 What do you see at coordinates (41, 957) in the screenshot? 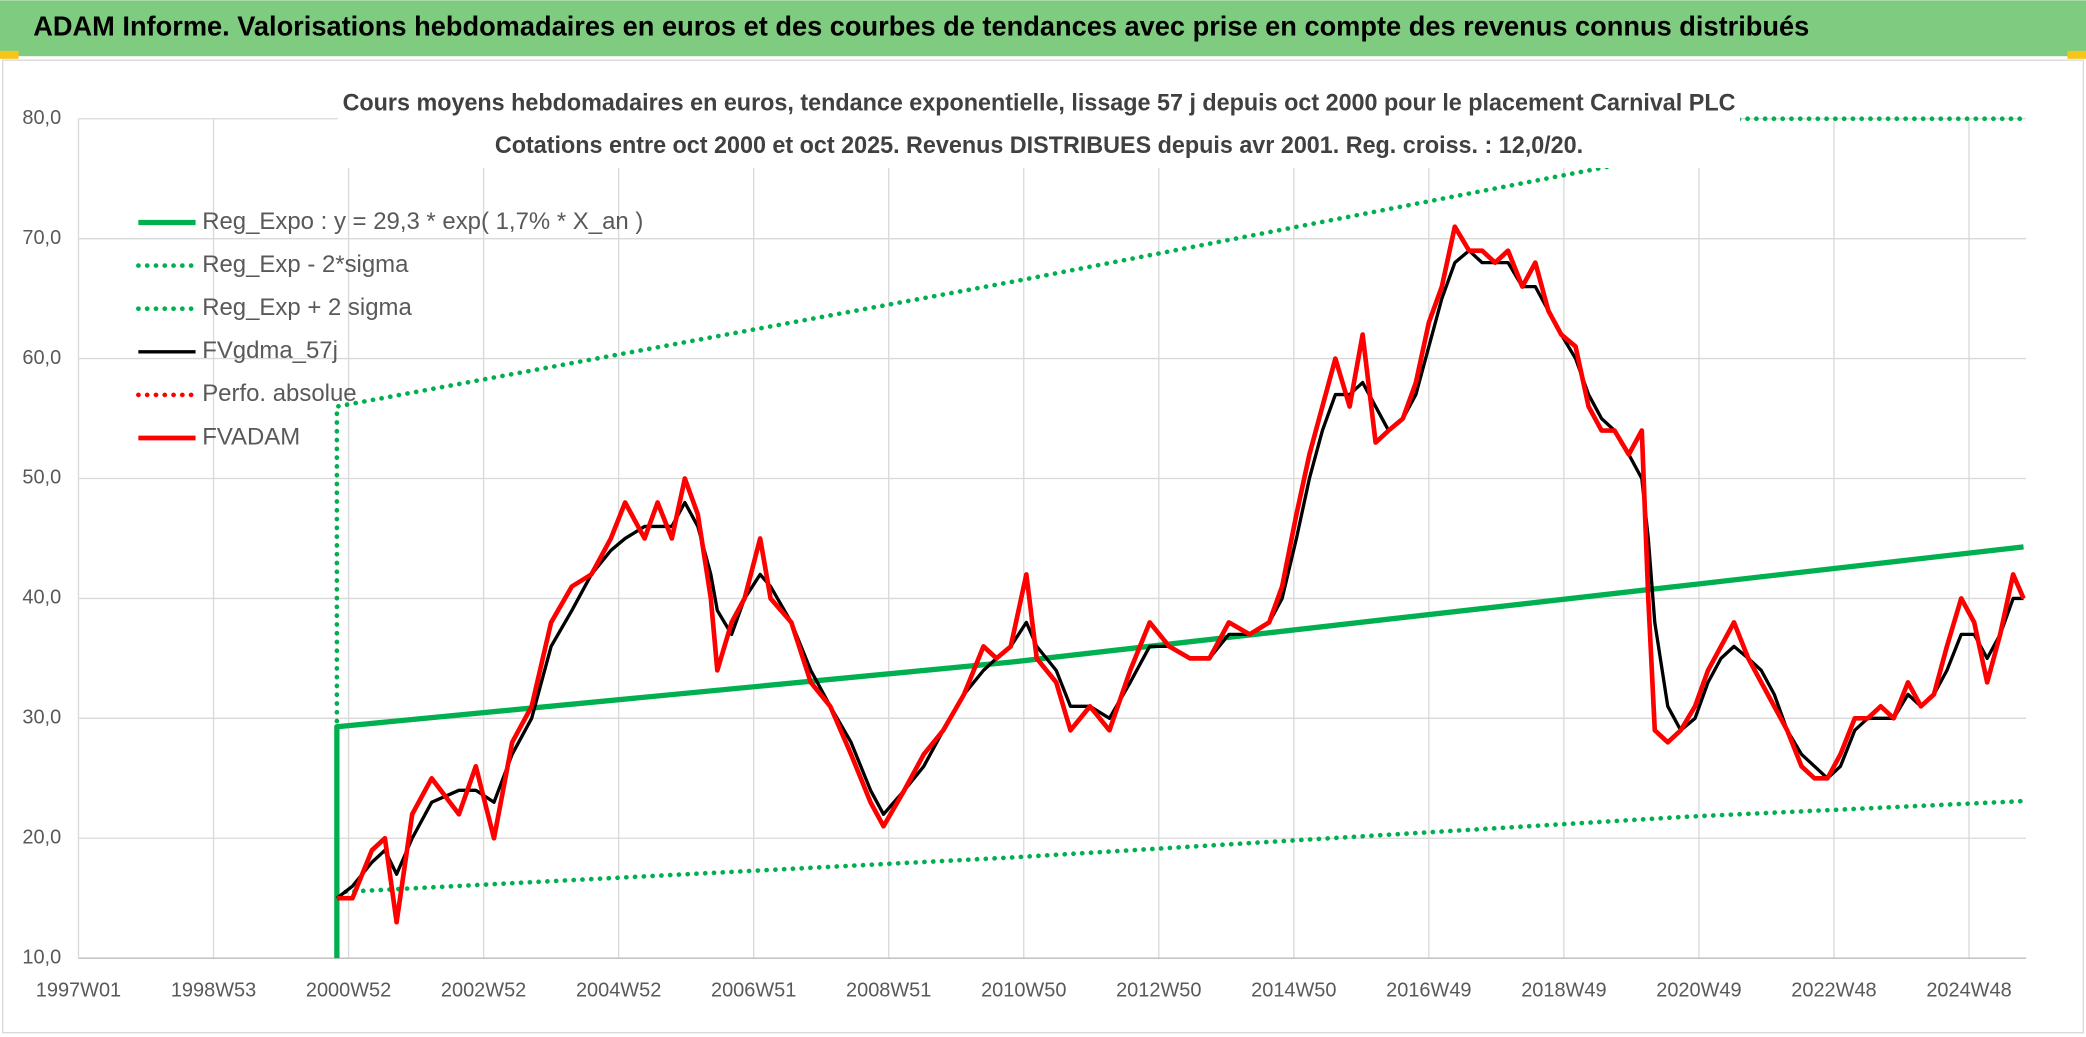
I see `y-tick-label: 10,0` at bounding box center [41, 957].